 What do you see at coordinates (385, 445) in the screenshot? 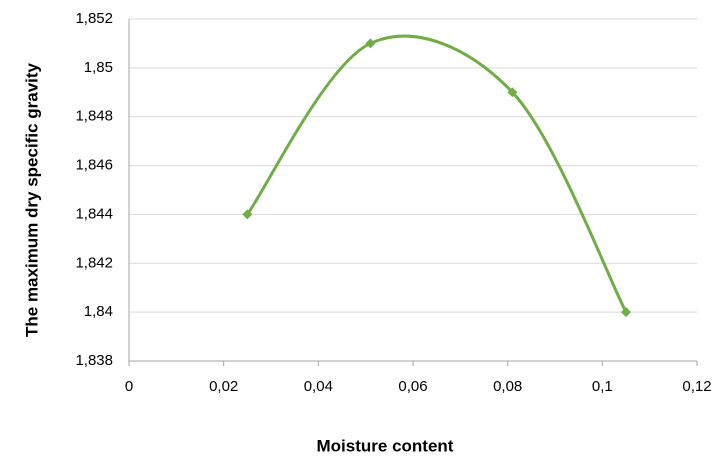
I see `x-axis-title: Moisture content` at bounding box center [385, 445].